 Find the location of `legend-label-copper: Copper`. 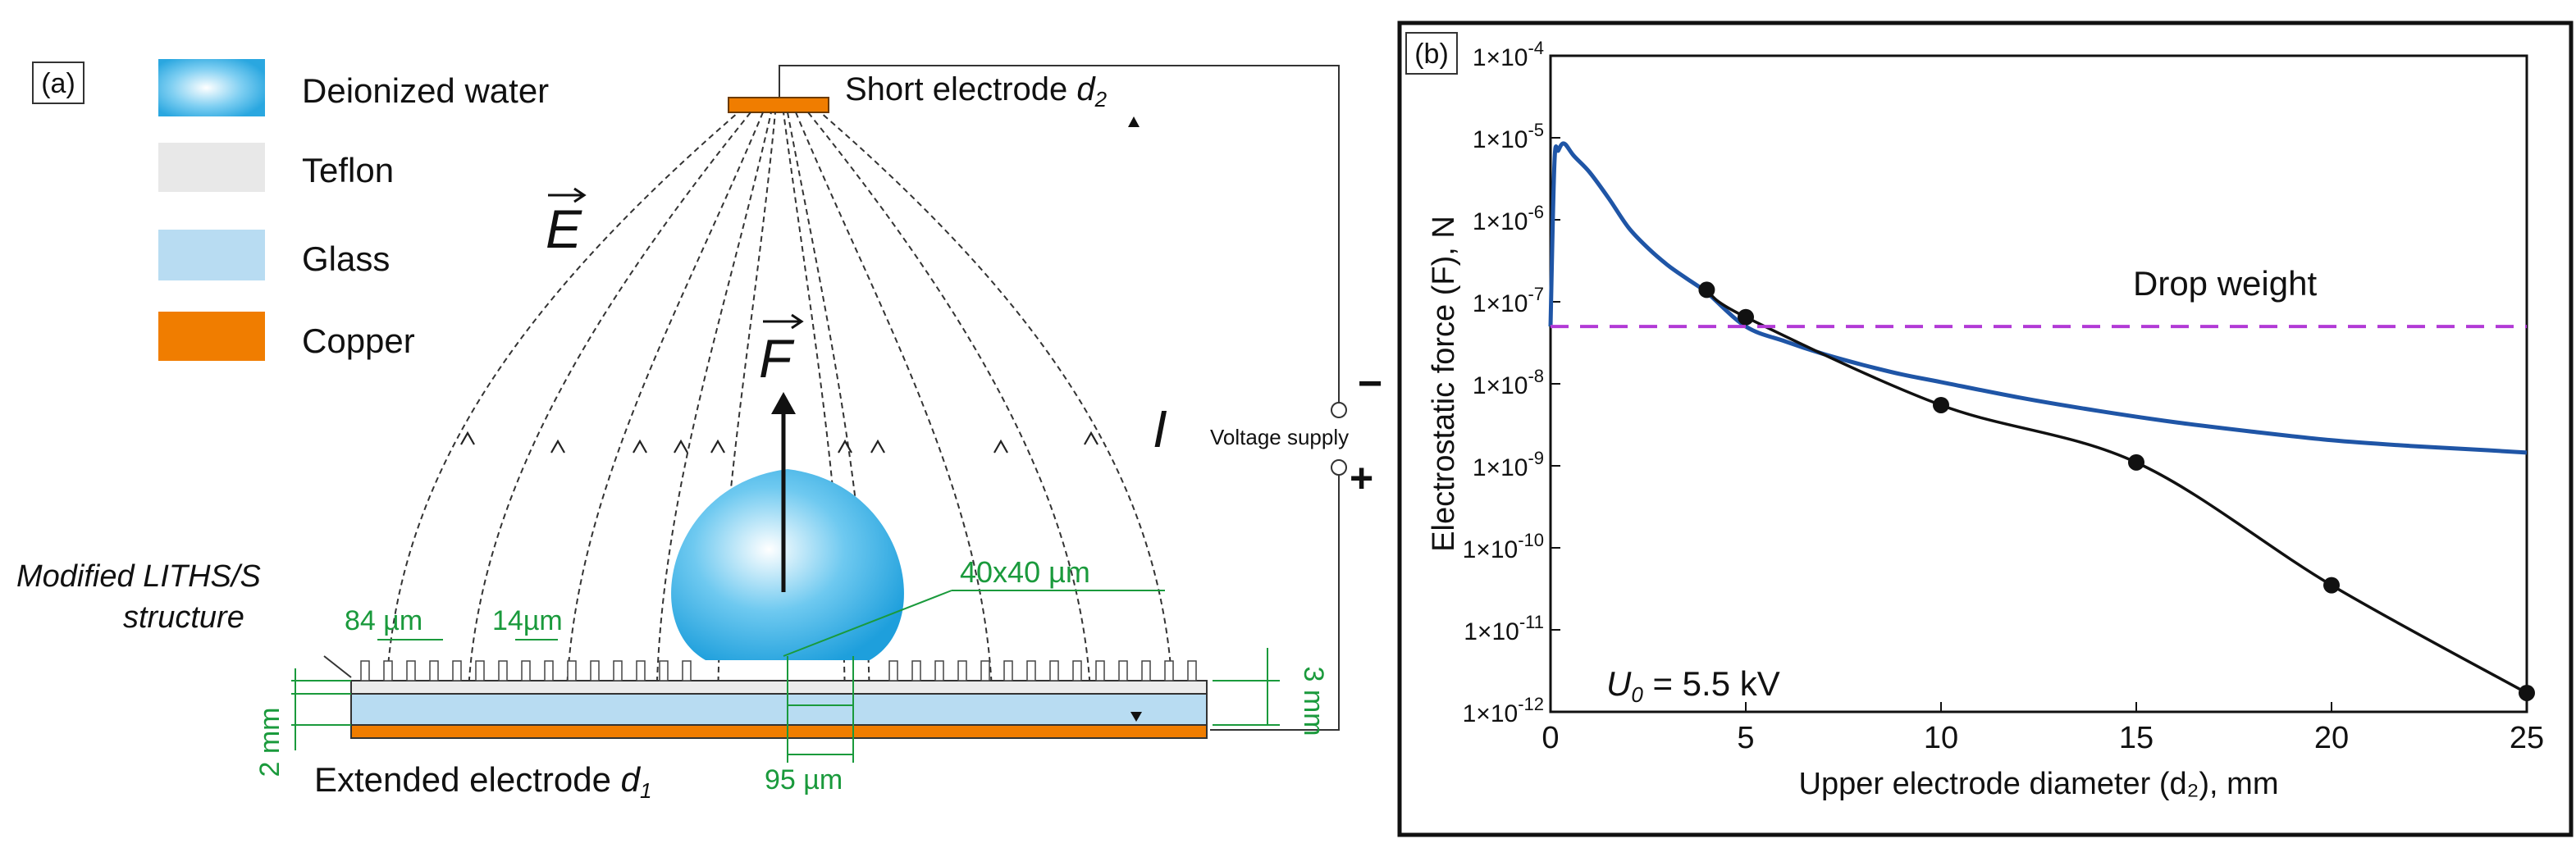

legend-label-copper: Copper is located at coordinates (359, 341).